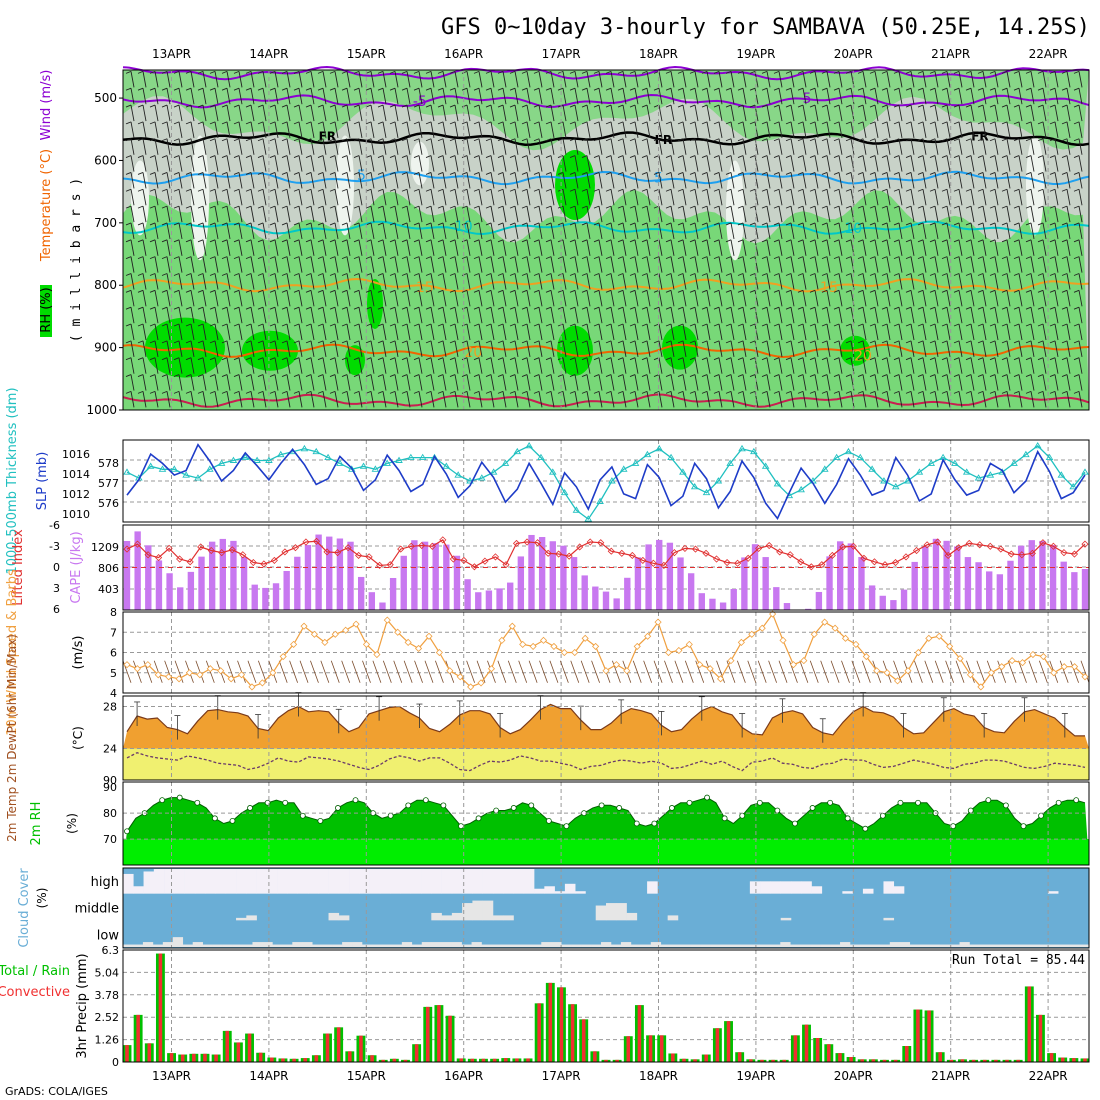 The image size is (1100, 1100). I want to click on axis-label-millibars: ( m i l l i b a r s ), so click(76, 260).